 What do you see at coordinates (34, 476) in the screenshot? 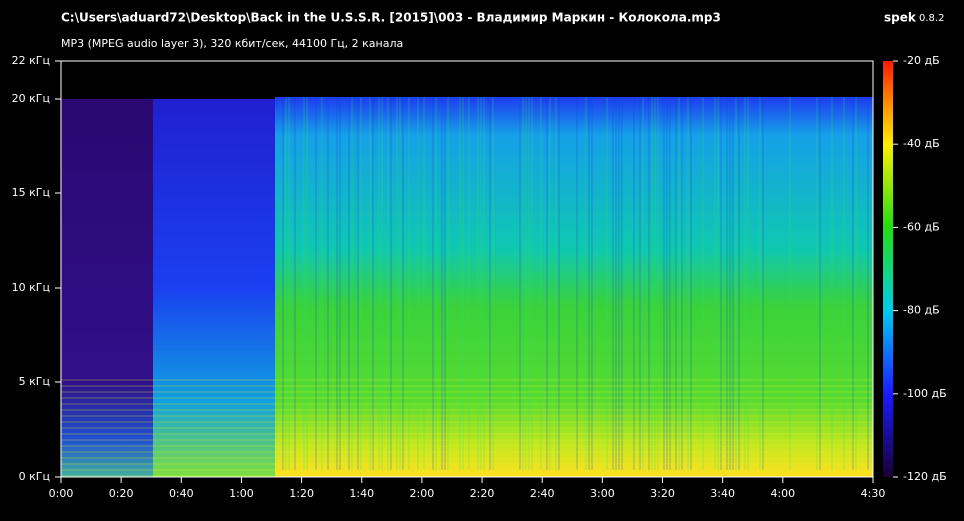
I see `frequency-label: 0 кГц` at bounding box center [34, 476].